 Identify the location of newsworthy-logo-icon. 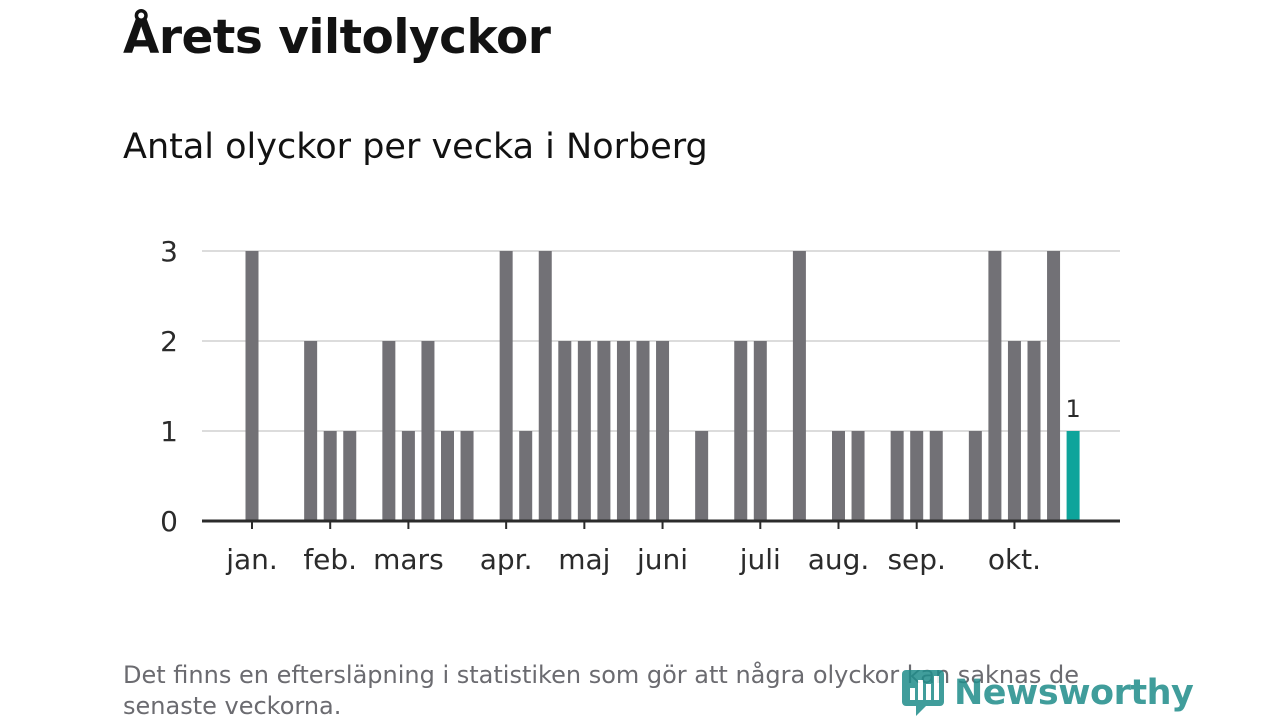
(923, 693).